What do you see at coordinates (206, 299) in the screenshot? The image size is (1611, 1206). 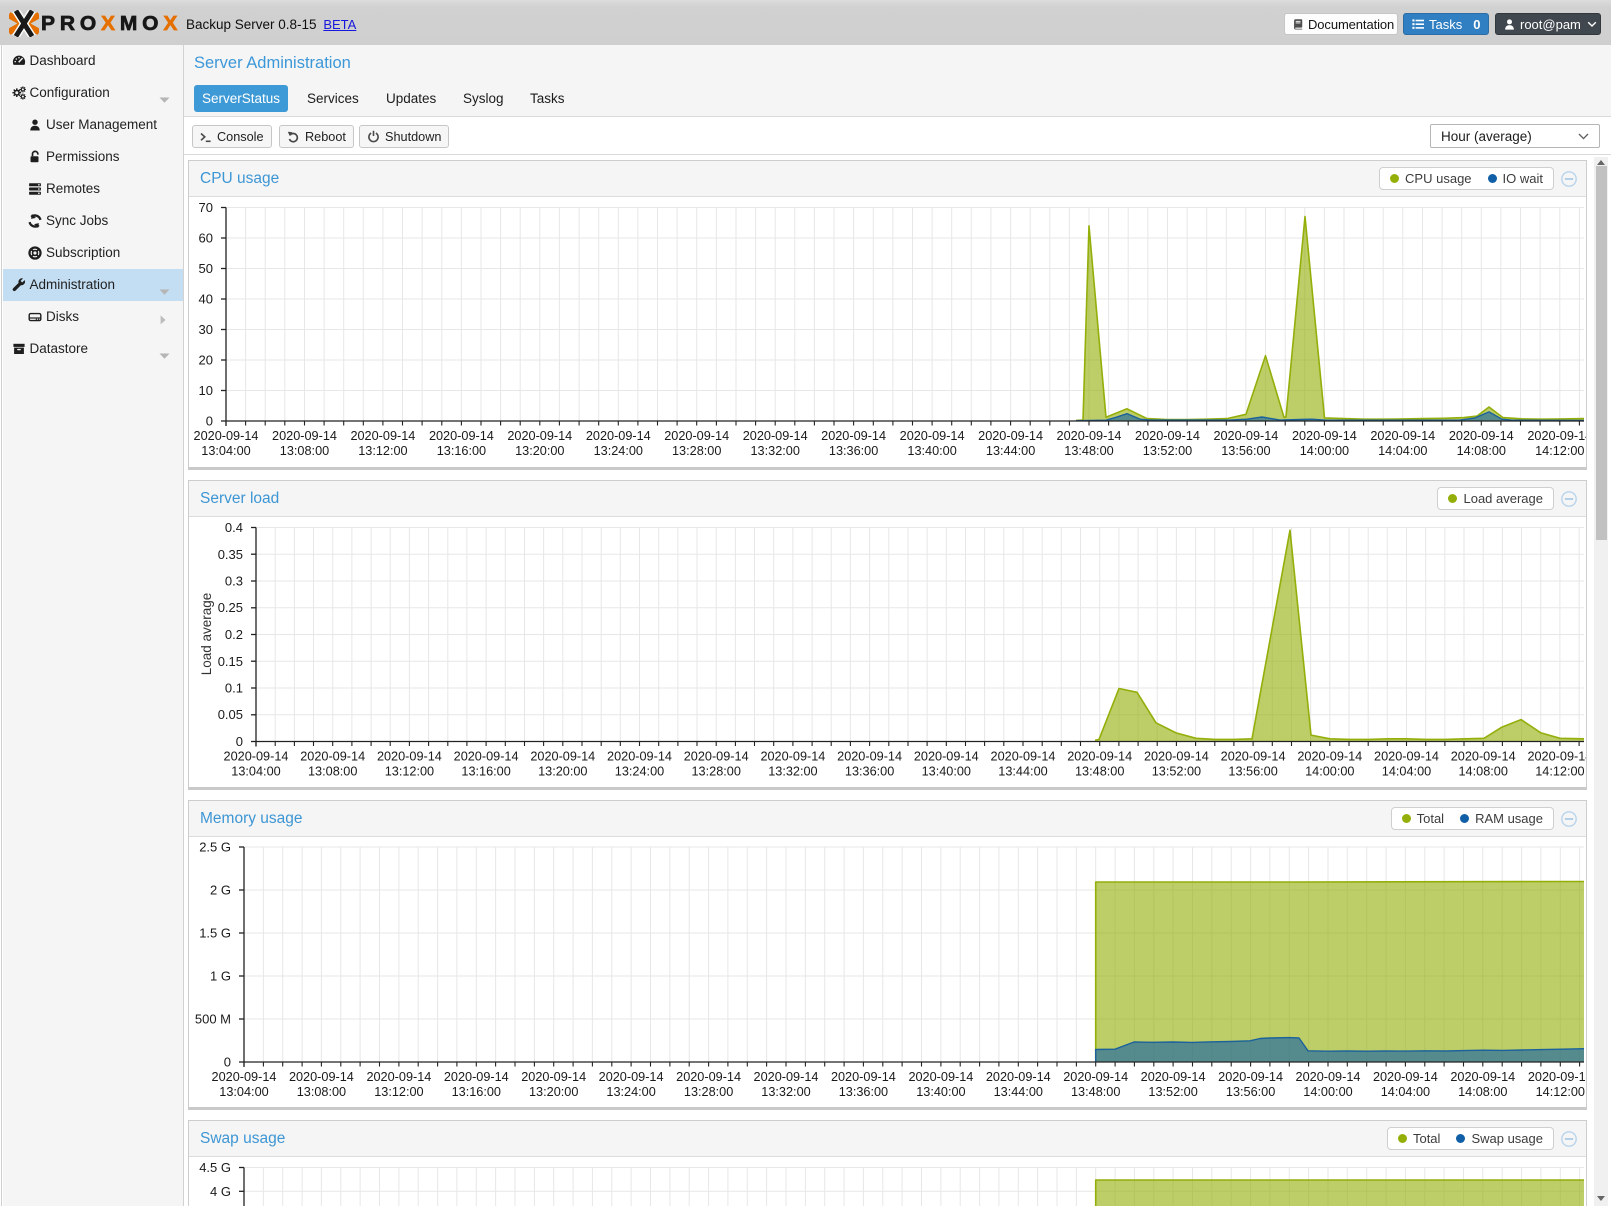 I see `svg-text: 40` at bounding box center [206, 299].